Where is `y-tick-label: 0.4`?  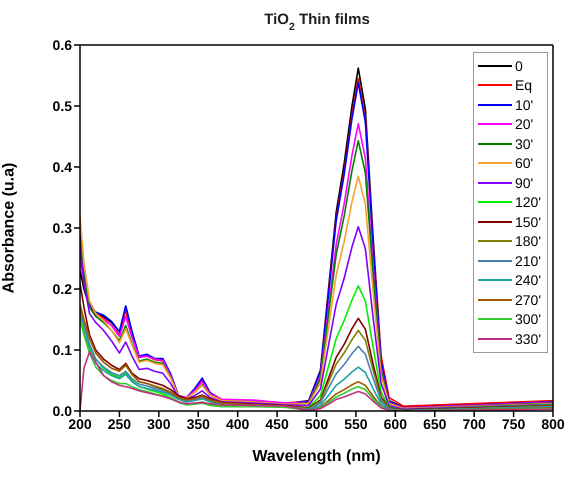 y-tick-label: 0.4 is located at coordinates (62, 166).